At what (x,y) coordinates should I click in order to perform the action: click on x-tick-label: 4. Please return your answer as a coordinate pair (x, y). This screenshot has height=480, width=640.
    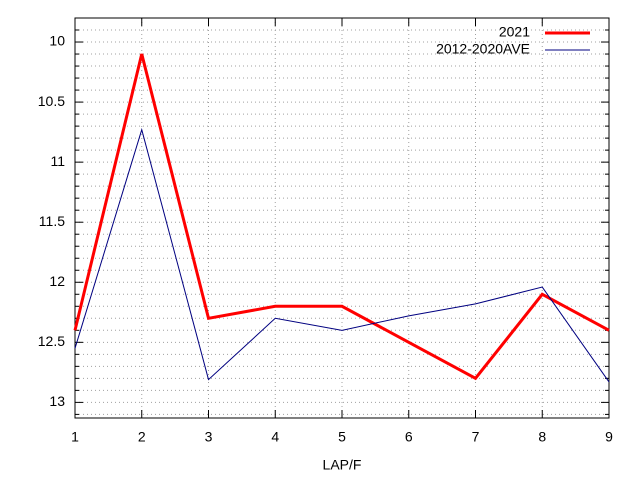
    Looking at the image, I should click on (275, 437).